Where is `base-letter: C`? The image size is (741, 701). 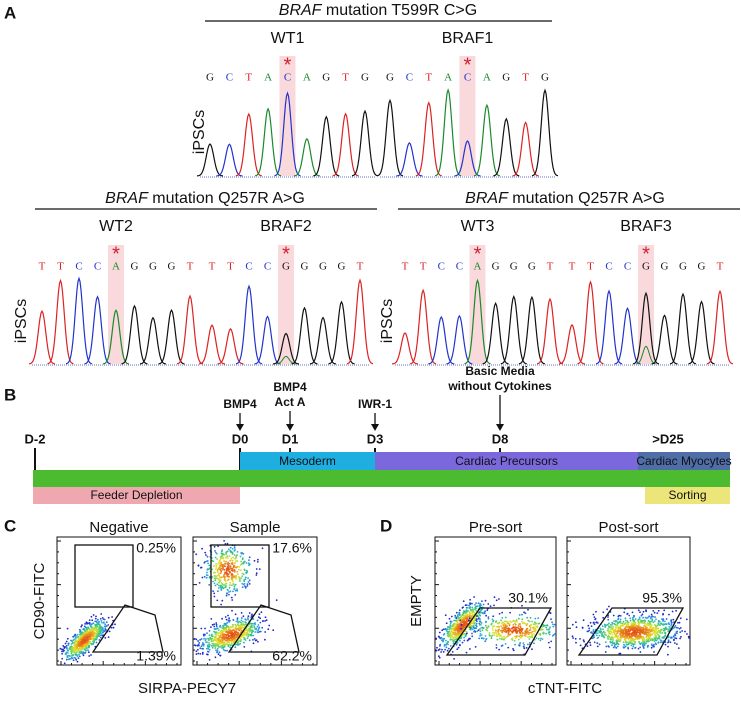
base-letter: C is located at coordinates (608, 267).